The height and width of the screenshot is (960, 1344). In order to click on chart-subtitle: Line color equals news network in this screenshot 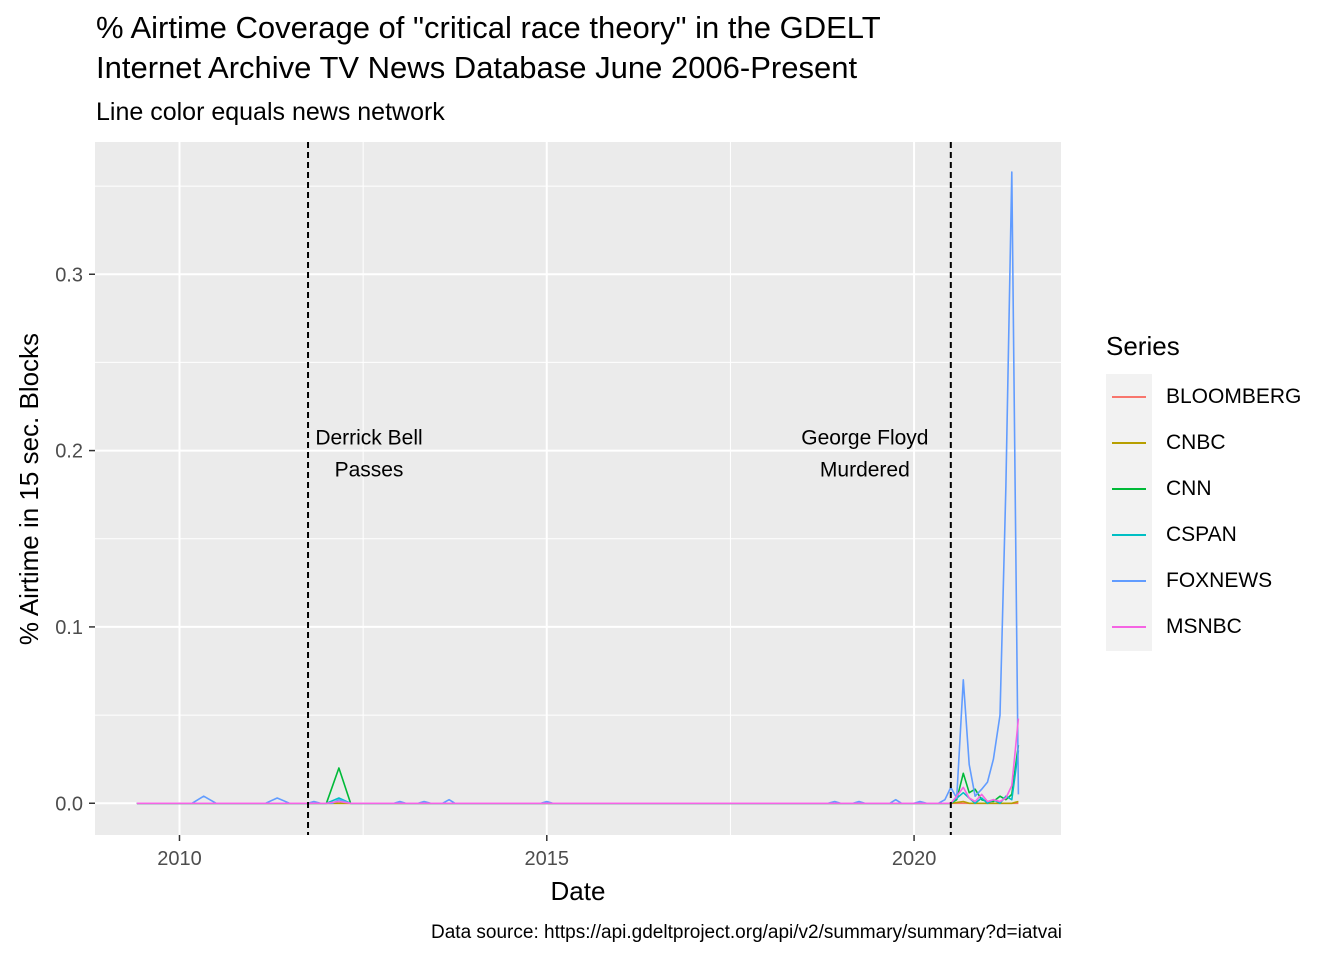, I will do `click(270, 112)`.